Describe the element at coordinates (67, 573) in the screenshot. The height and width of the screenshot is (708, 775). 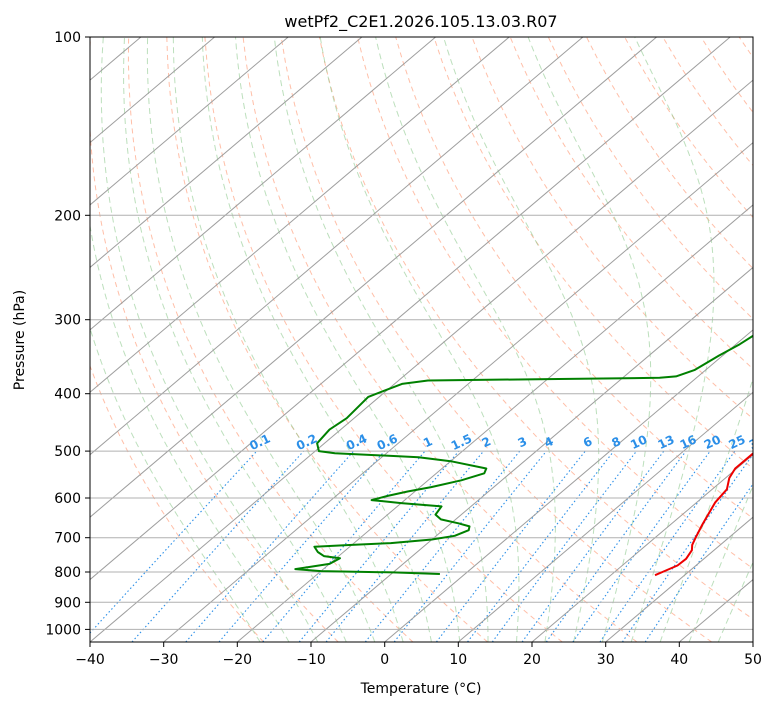
I see `y-tick-label: 800` at that location.